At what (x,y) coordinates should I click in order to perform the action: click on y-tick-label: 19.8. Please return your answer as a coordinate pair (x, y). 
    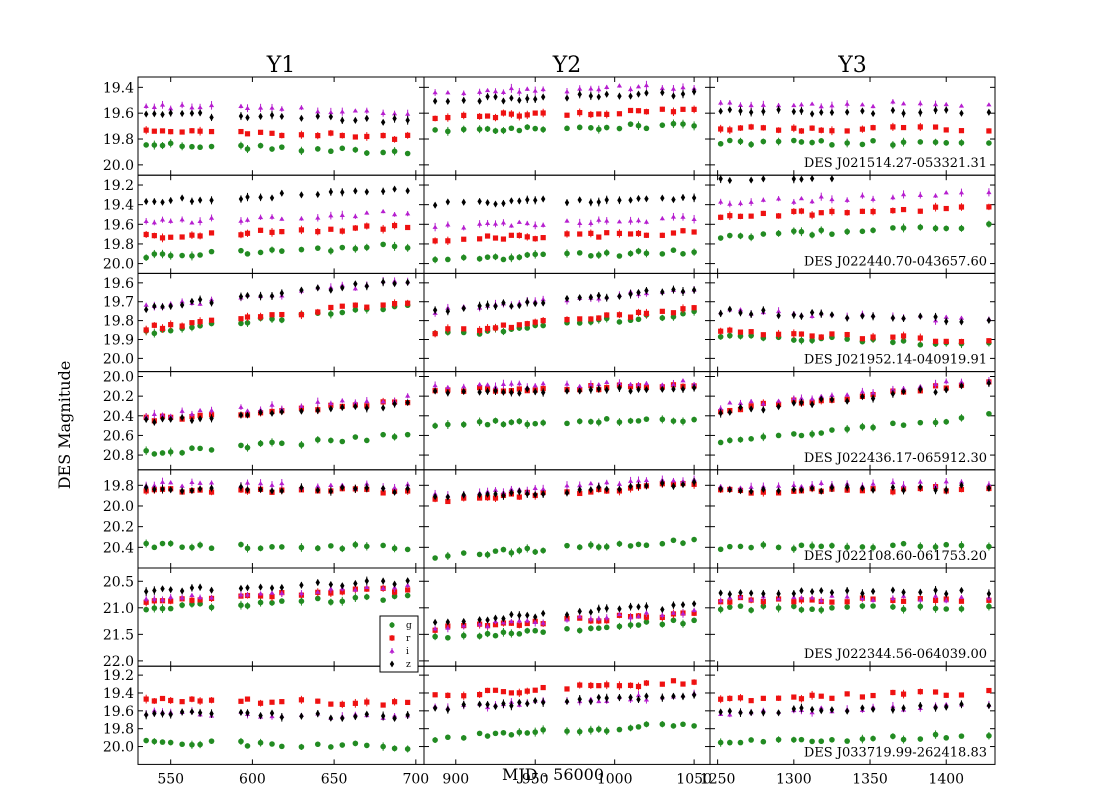
    Looking at the image, I should click on (118, 730).